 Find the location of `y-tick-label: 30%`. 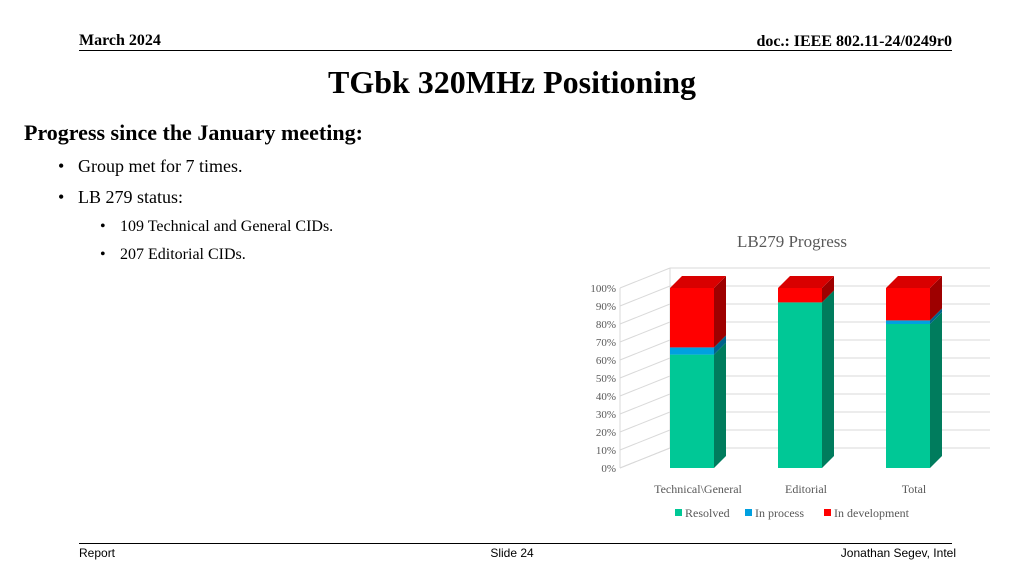

y-tick-label: 30% is located at coordinates (606, 415).